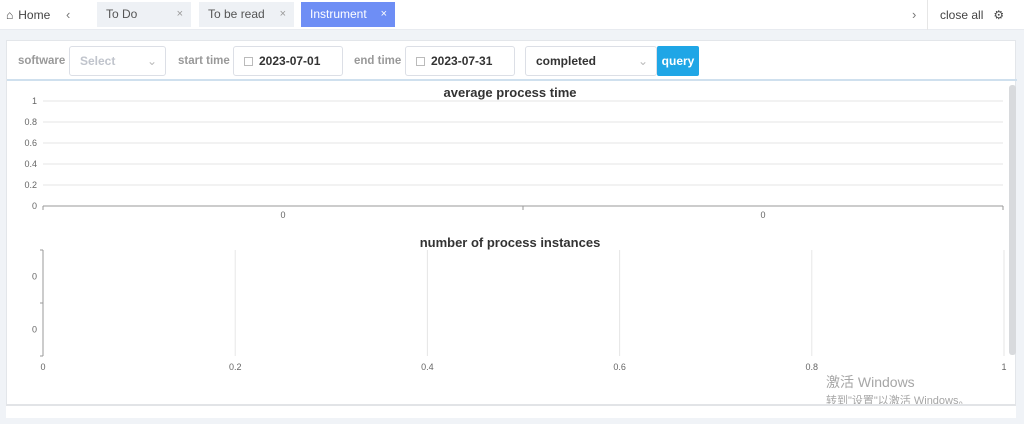  What do you see at coordinates (914, 14) in the screenshot?
I see `scroll-right-icon: ›` at bounding box center [914, 14].